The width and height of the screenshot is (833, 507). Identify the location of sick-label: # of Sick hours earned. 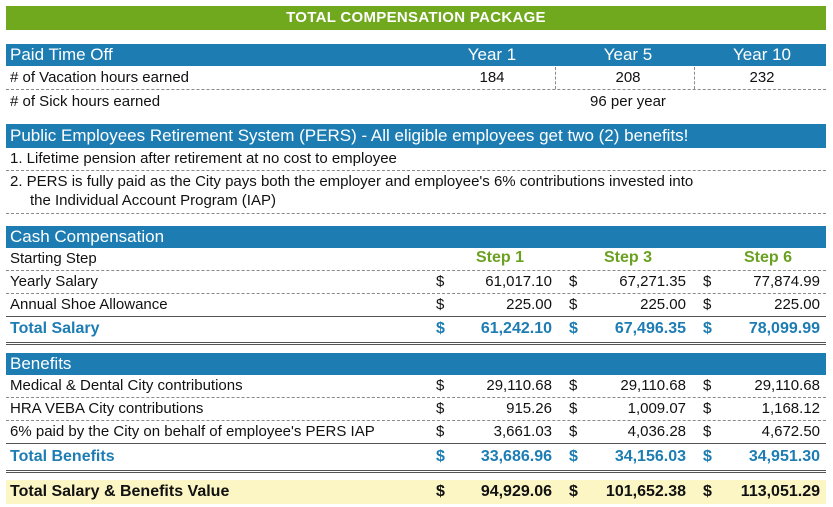
(85, 101).